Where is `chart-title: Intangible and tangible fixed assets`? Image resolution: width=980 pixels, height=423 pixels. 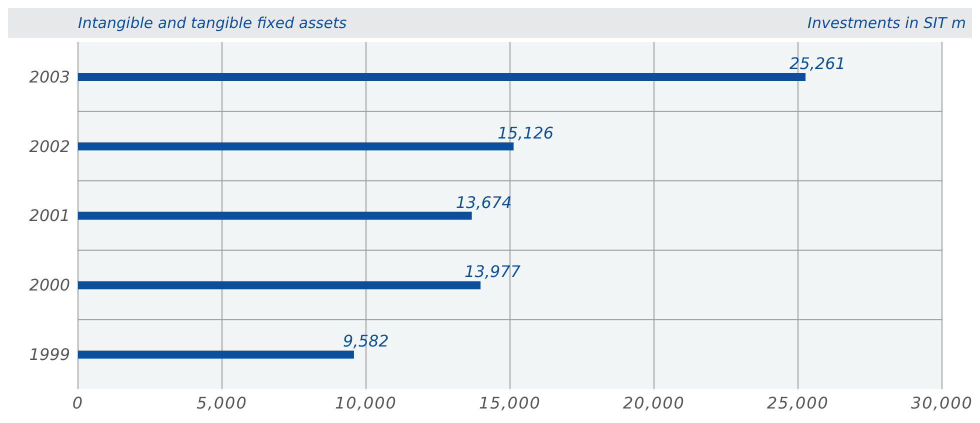
chart-title: Intangible and tangible fixed assets is located at coordinates (212, 23).